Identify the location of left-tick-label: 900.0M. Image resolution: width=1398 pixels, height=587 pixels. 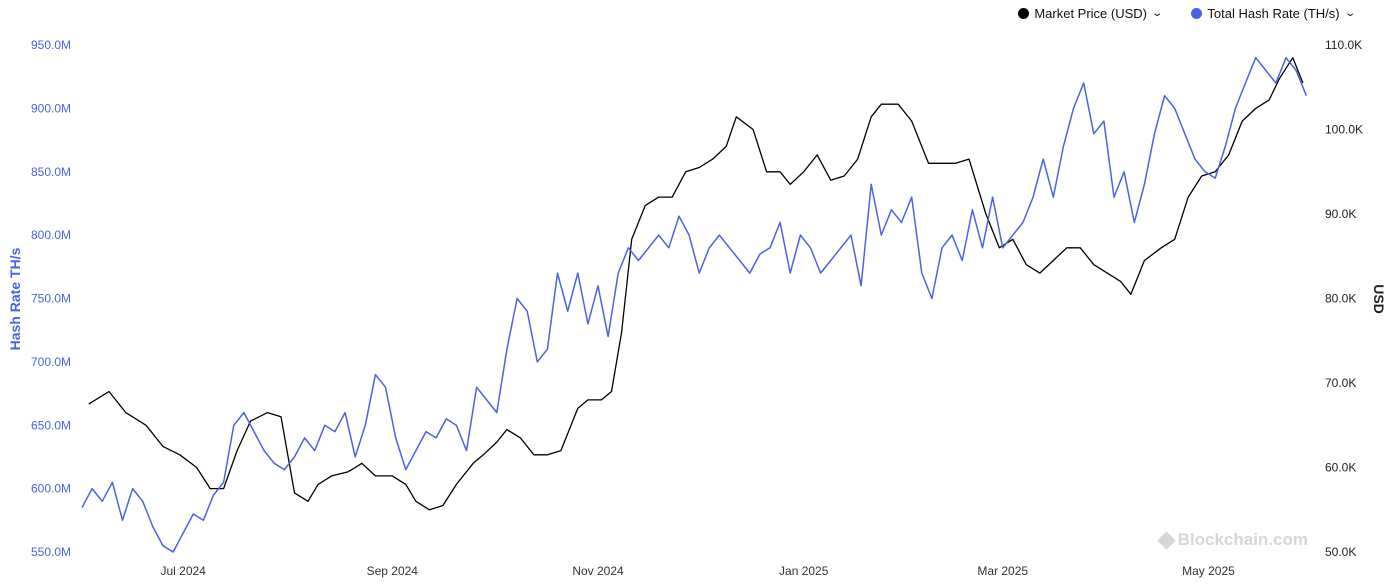
(51, 108).